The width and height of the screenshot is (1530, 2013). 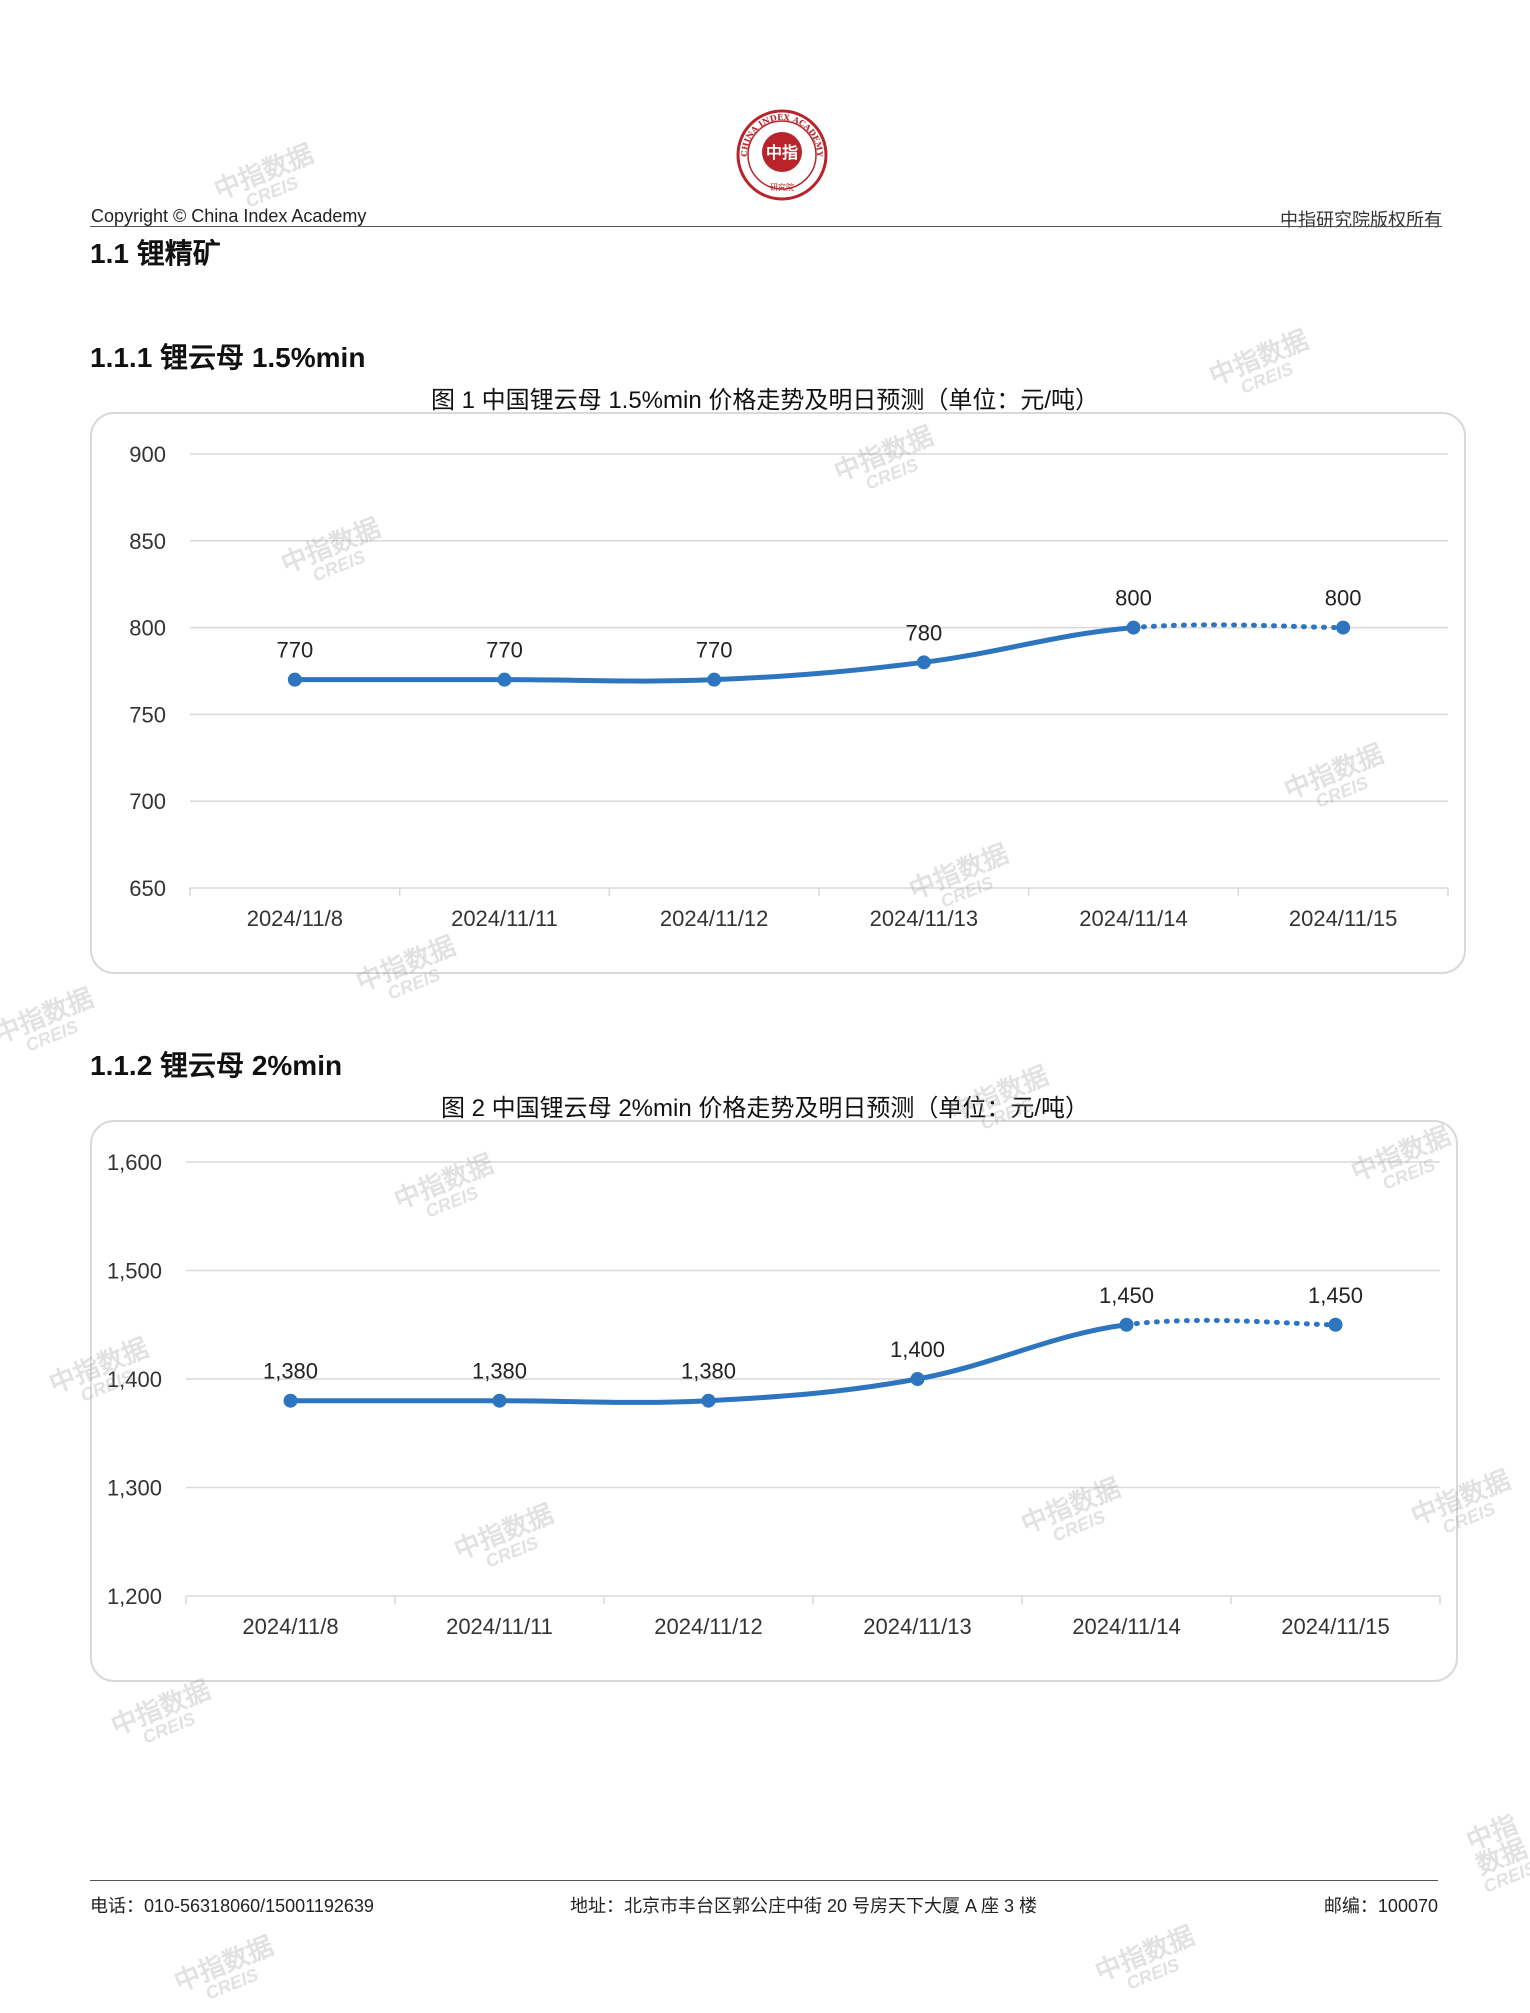 What do you see at coordinates (147, 454) in the screenshot?
I see `y-tick-label: 900` at bounding box center [147, 454].